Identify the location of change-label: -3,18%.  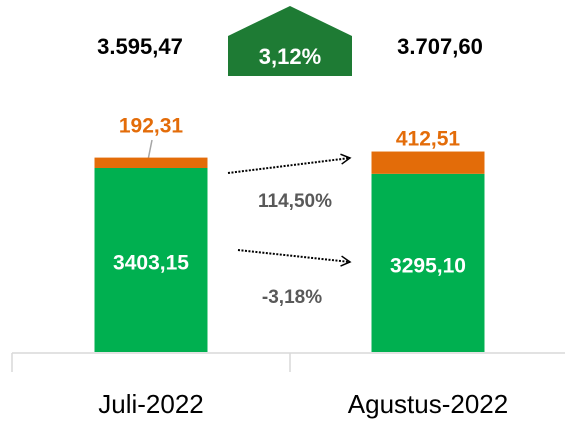
(292, 297).